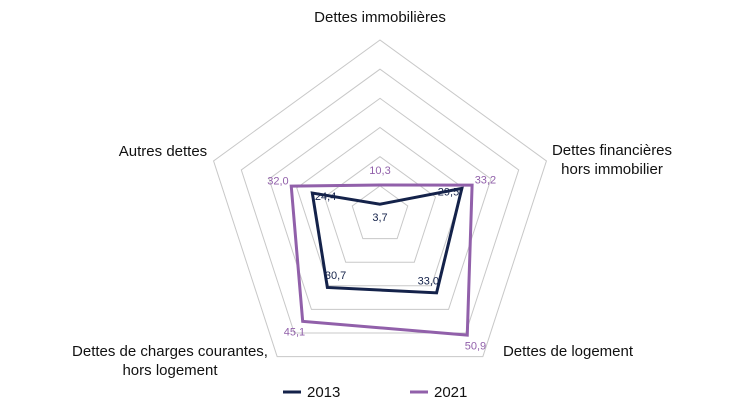 The width and height of the screenshot is (730, 410). I want to click on axis-label: Autres dettes, so click(163, 151).